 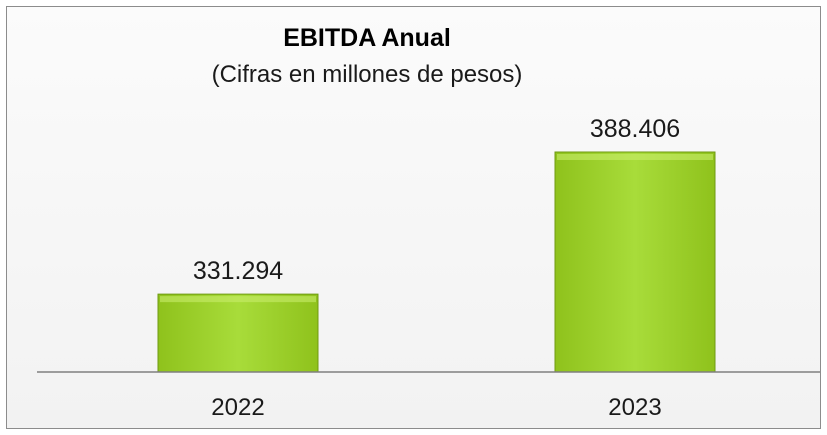 I want to click on data-label-2022: 331.294, so click(x=238, y=271).